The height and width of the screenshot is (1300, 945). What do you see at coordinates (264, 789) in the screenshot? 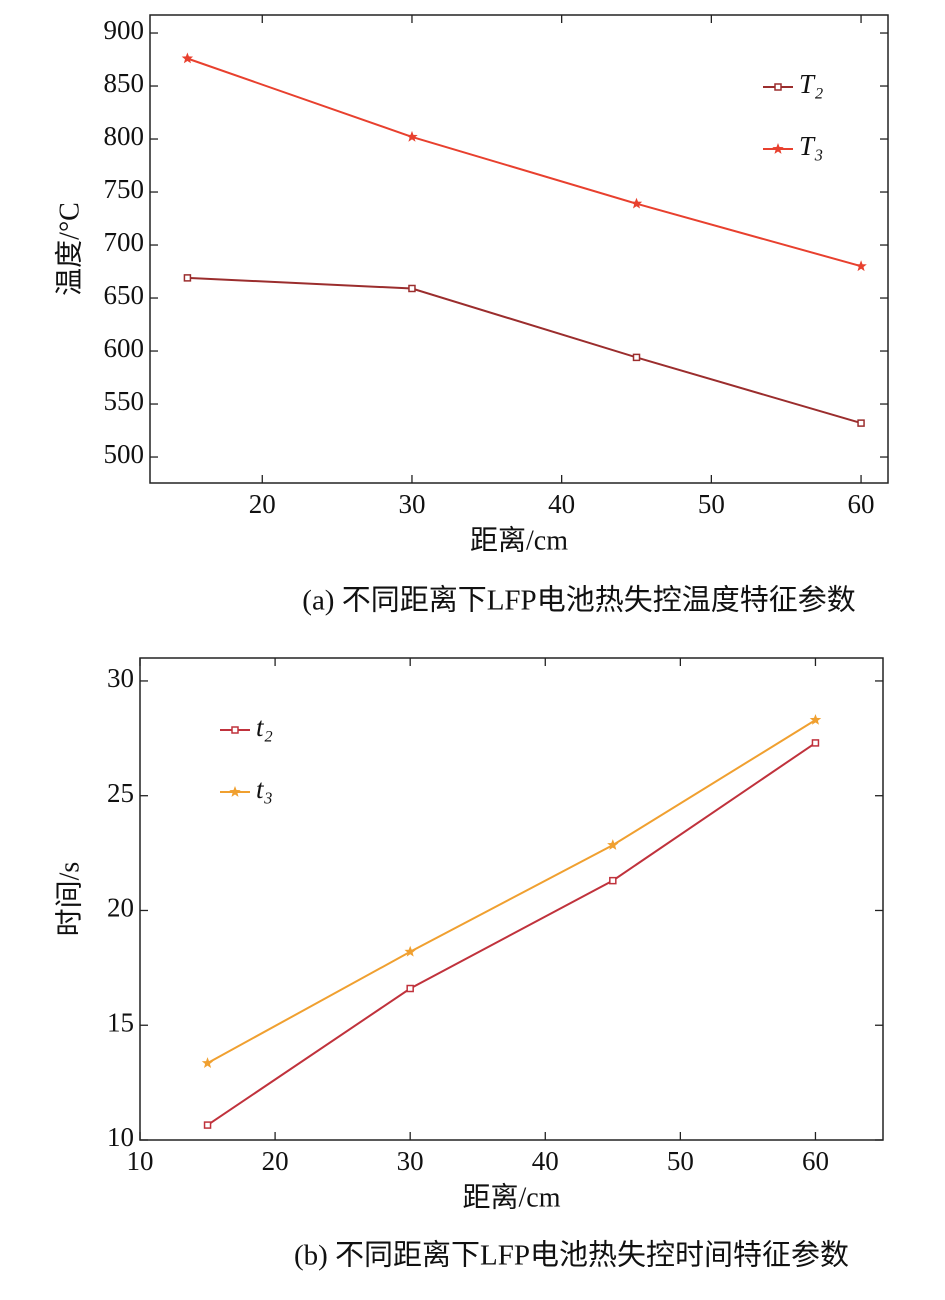
I see `legend-label: t₃` at bounding box center [264, 789].